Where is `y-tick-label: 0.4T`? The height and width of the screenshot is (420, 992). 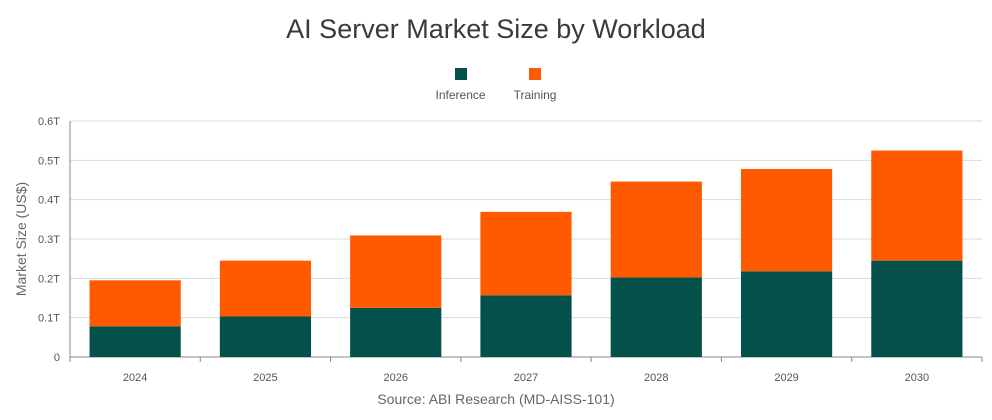
y-tick-label: 0.4T is located at coordinates (49, 201).